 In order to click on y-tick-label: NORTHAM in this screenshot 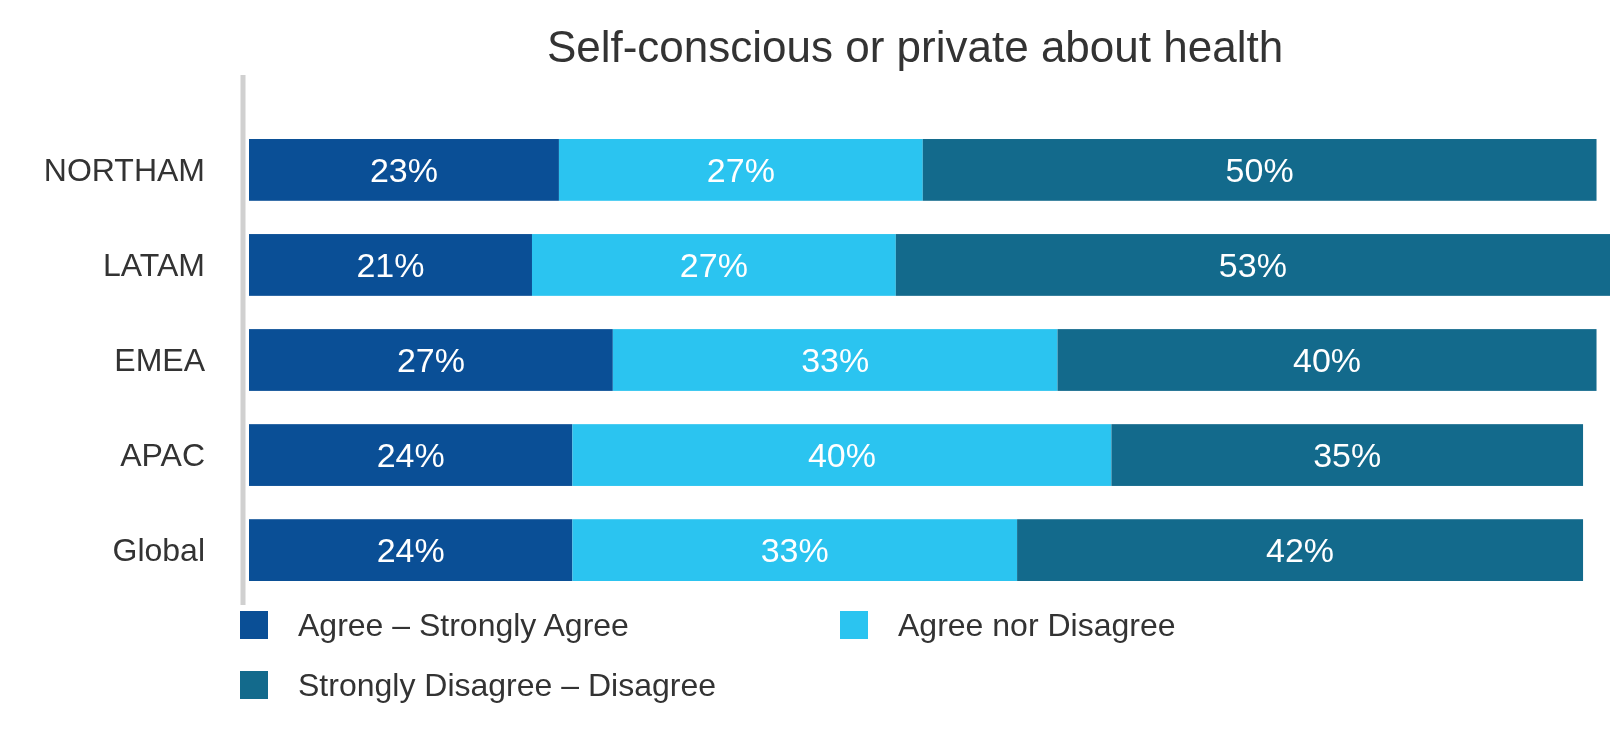, I will do `click(124, 170)`.